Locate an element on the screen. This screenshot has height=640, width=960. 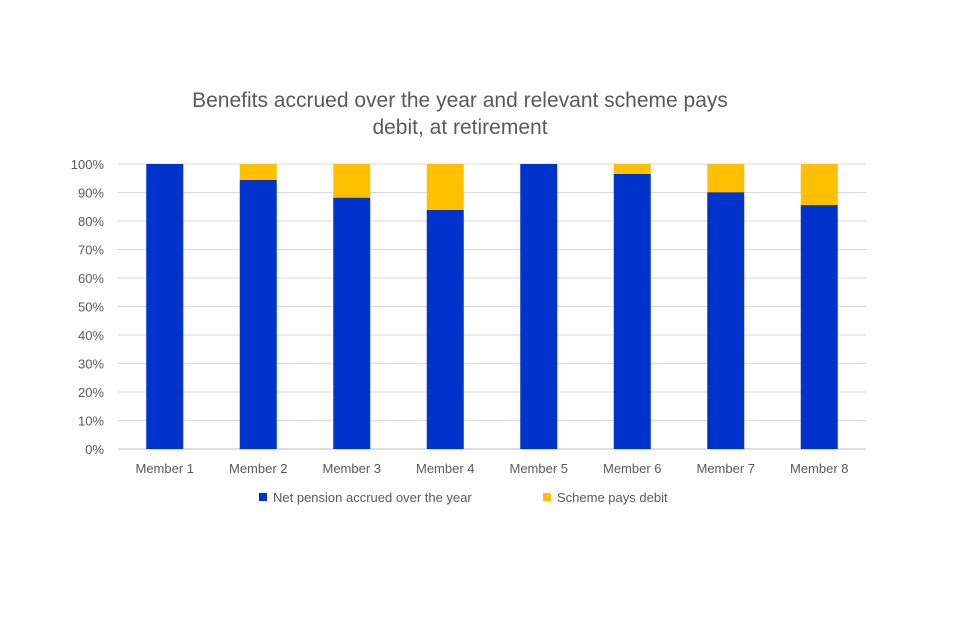
y-tick-label: 30% is located at coordinates (91, 364).